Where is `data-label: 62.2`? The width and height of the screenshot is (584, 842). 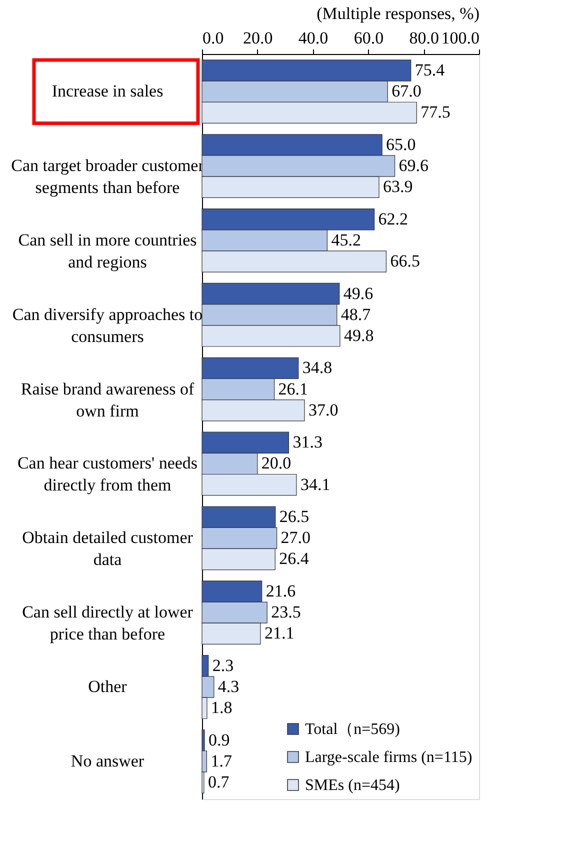 data-label: 62.2 is located at coordinates (393, 218).